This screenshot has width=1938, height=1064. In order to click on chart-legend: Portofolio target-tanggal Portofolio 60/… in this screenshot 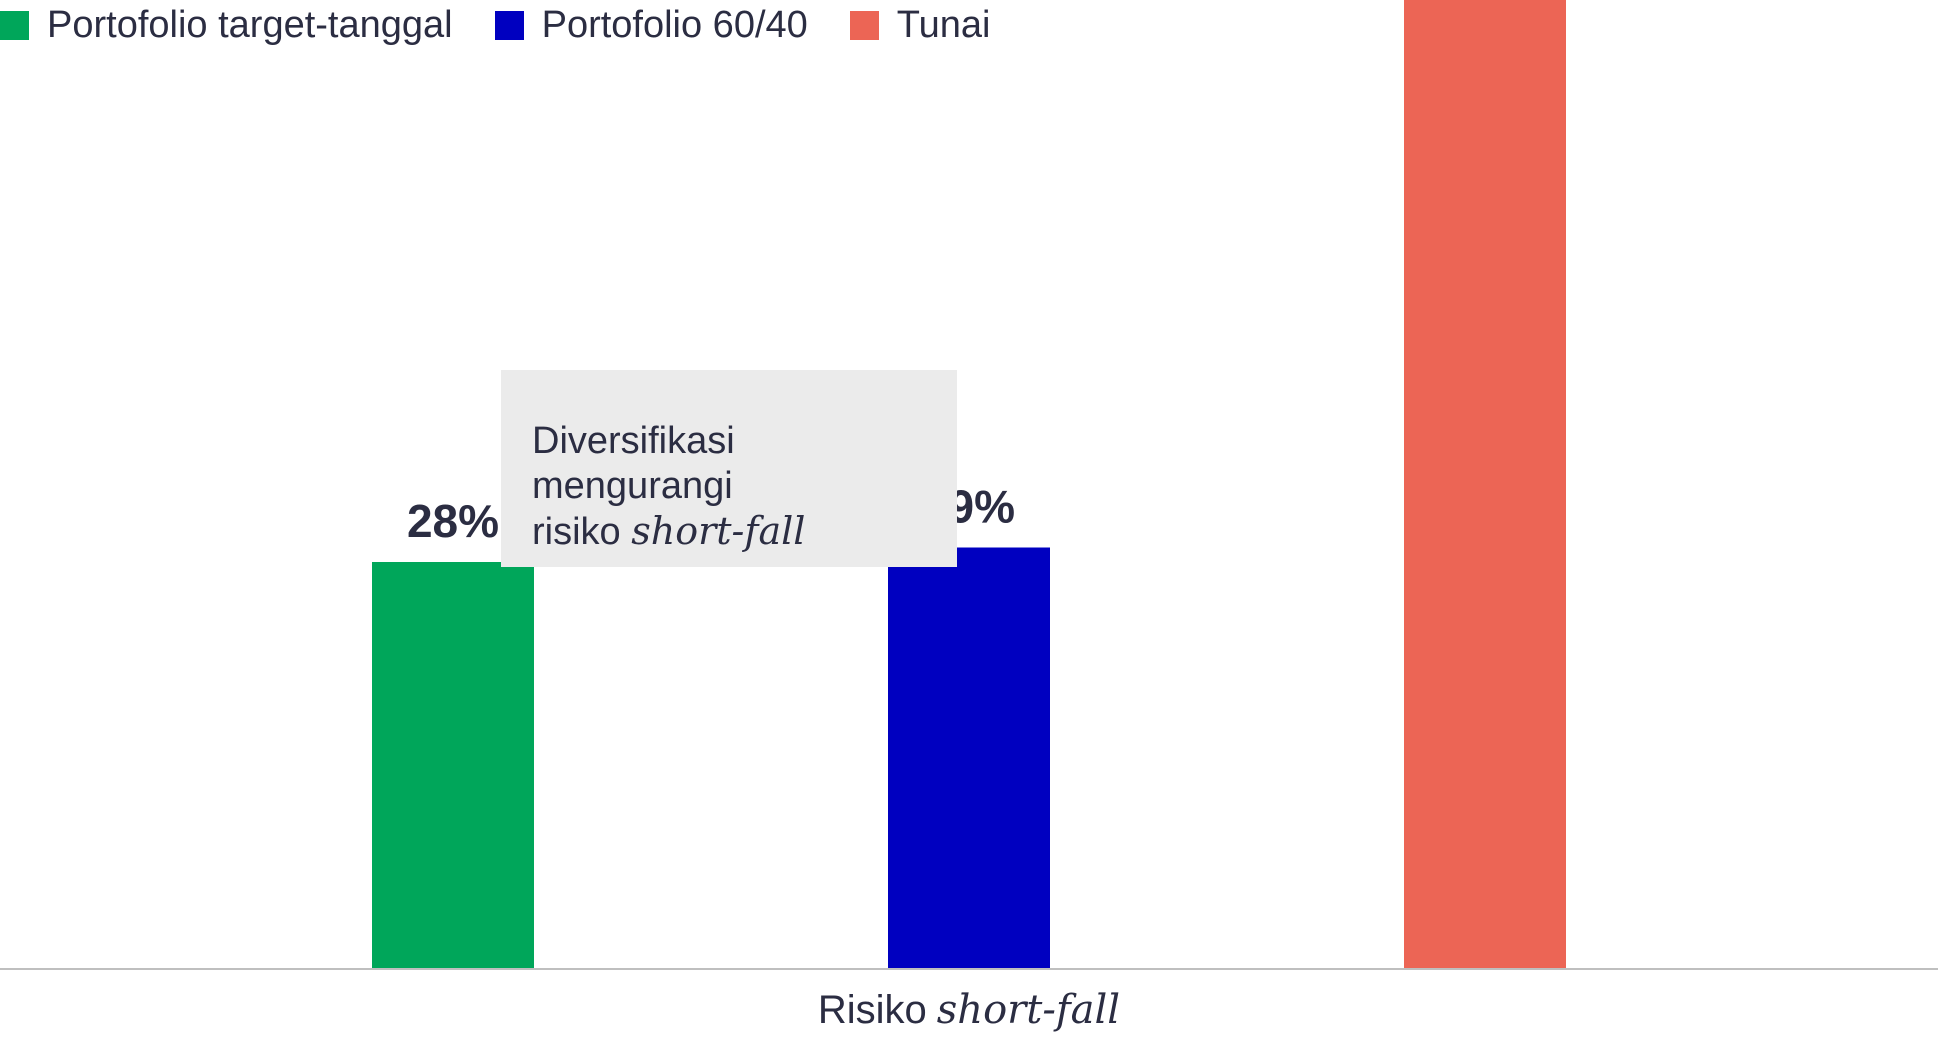, I will do `click(516, 25)`.